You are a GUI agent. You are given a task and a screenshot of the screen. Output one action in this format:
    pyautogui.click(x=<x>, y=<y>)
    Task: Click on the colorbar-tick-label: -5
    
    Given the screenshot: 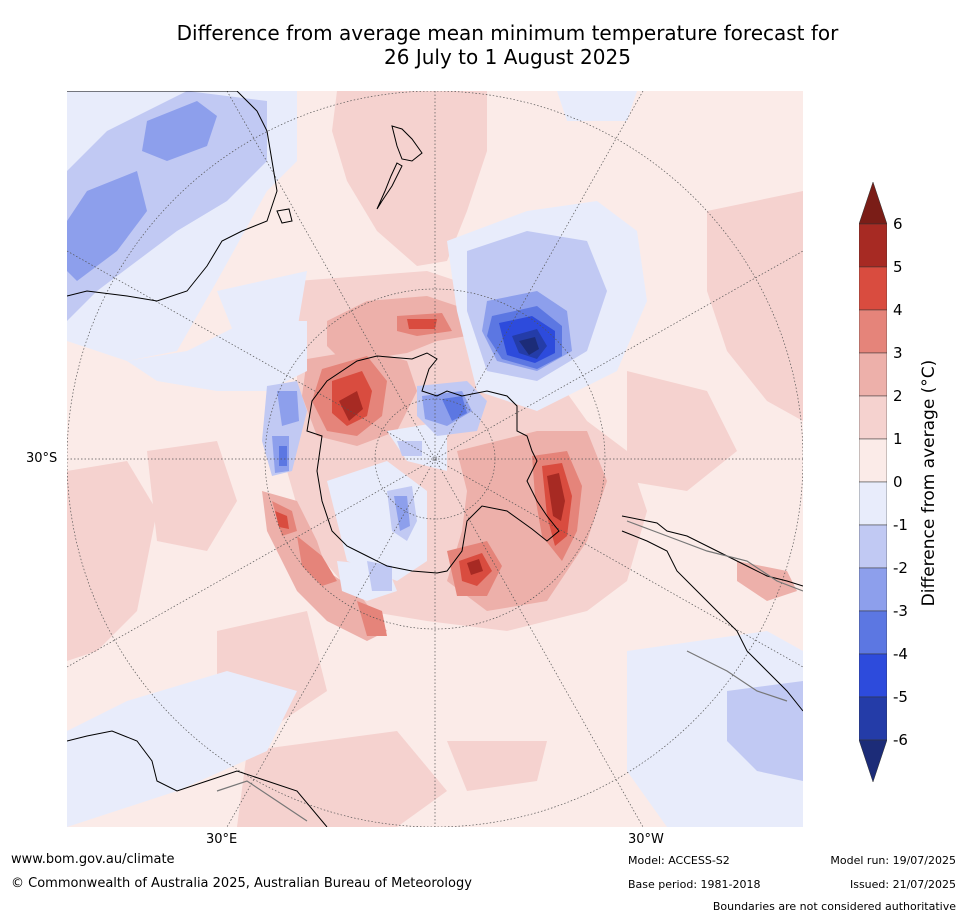 What is the action you would take?
    pyautogui.click(x=900, y=697)
    